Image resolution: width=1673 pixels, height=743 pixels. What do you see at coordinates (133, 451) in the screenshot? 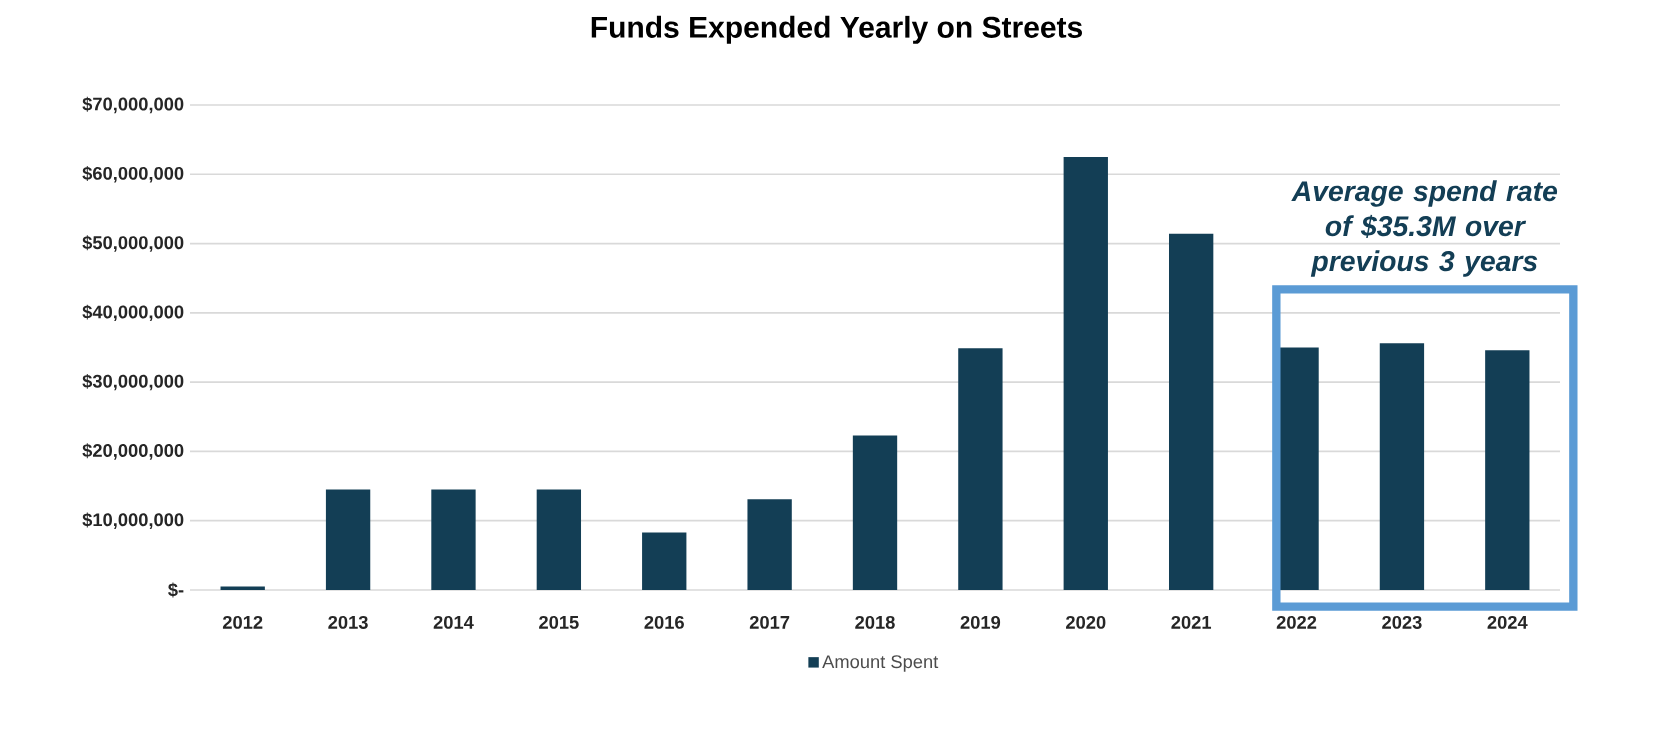
I see `y-tick-label: $20,000,000` at bounding box center [133, 451].